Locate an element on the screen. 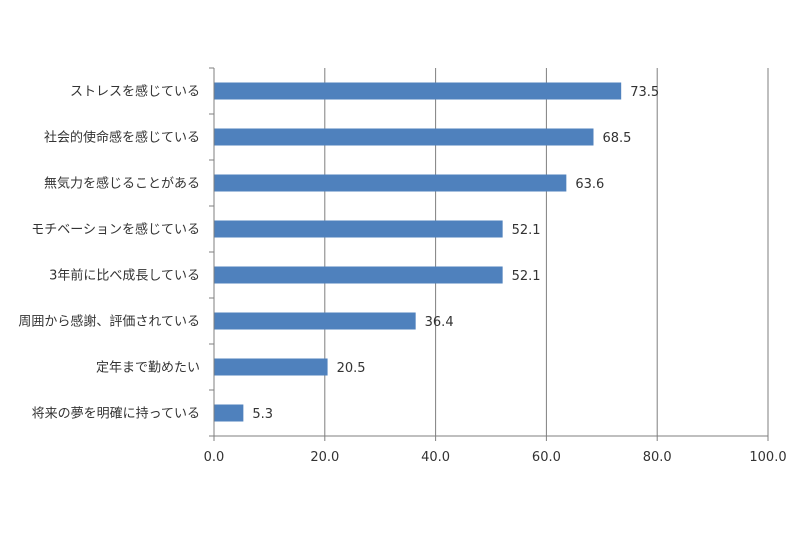 This screenshot has height=536, width=800. category-label: 社会的使命感を感じている is located at coordinates (122, 138).